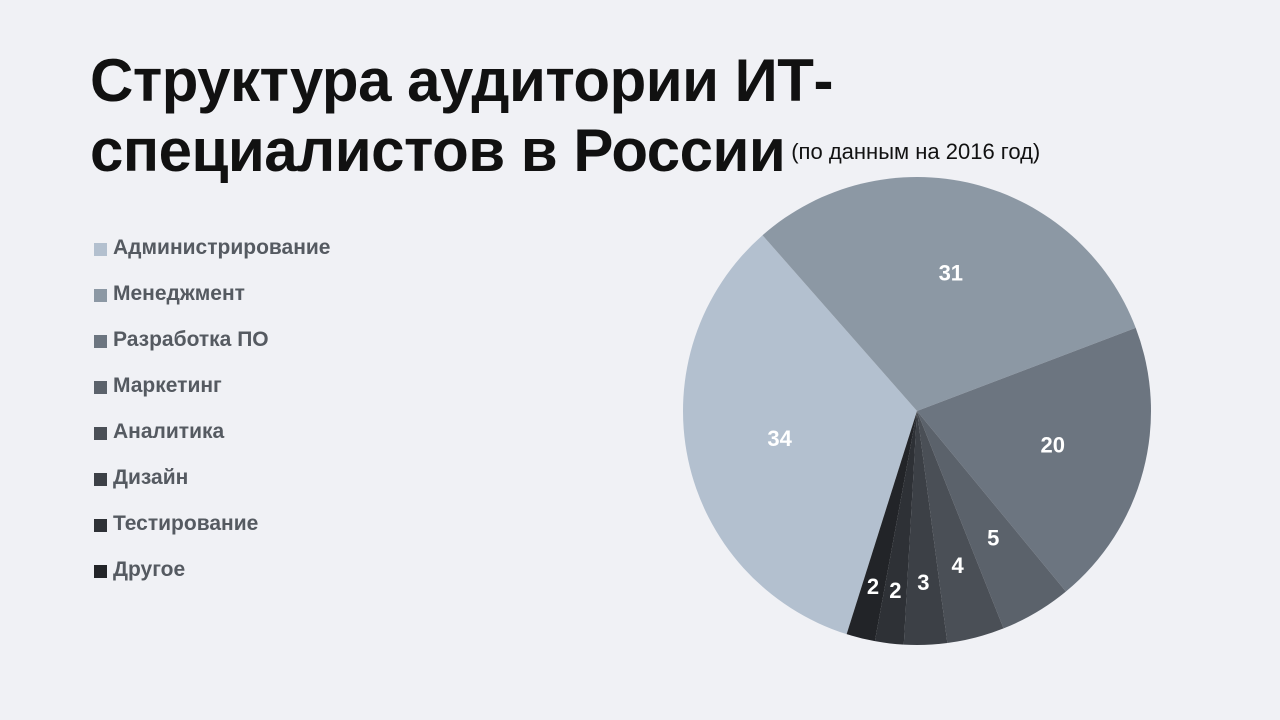 Image resolution: width=1280 pixels, height=720 pixels. I want to click on legend-label: Аналитика, so click(169, 431).